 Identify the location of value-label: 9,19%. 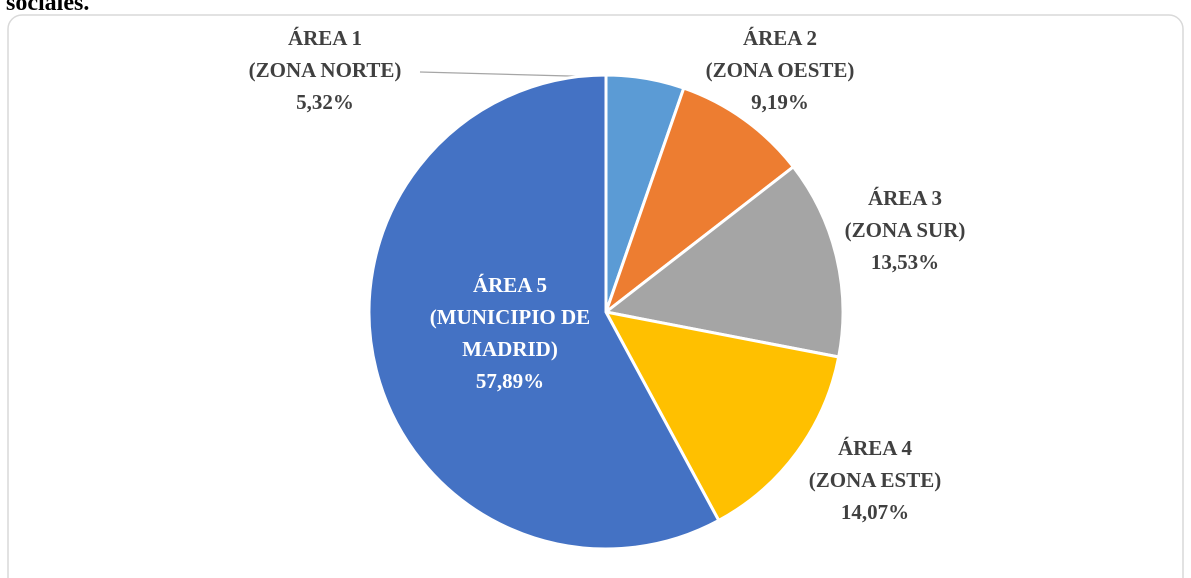
(780, 102).